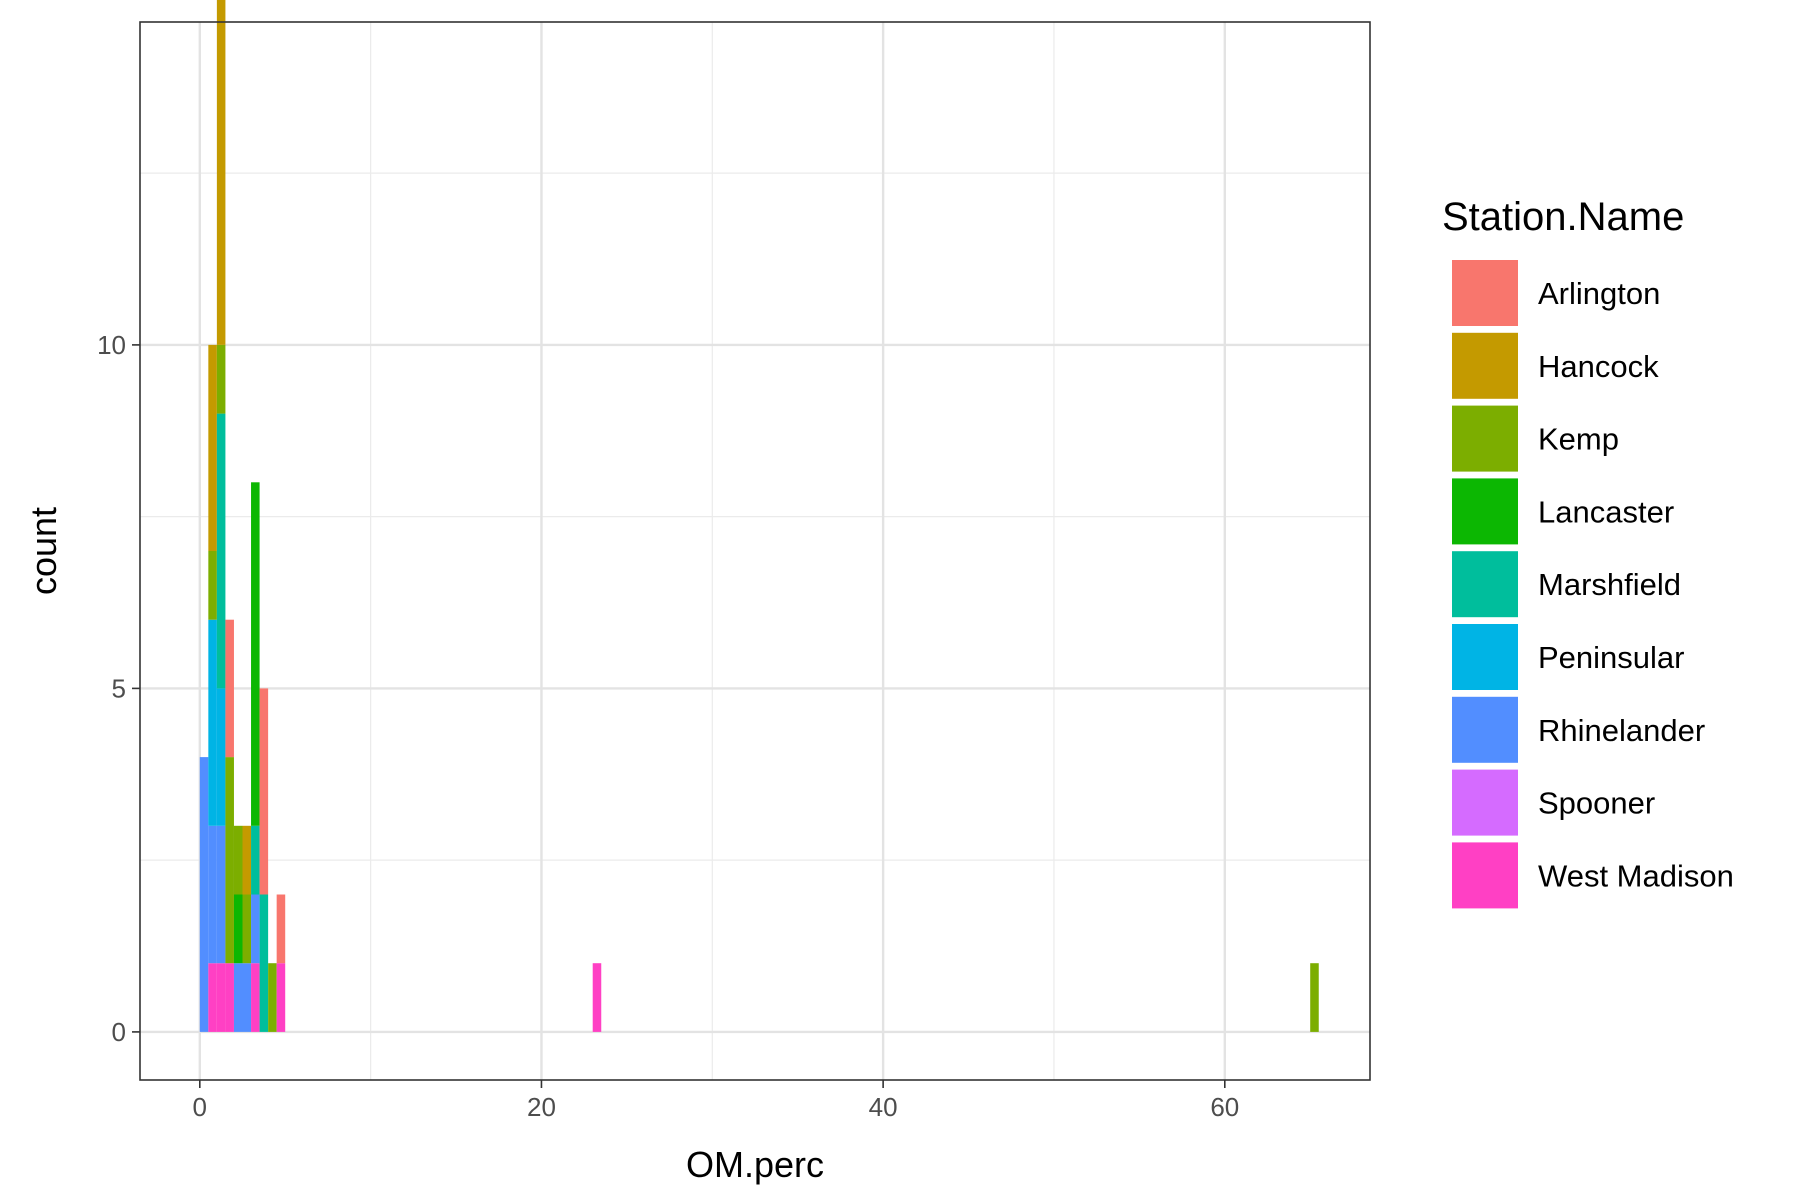 The image size is (1800, 1200). What do you see at coordinates (1485, 511) in the screenshot?
I see `legend-key-lancaster` at bounding box center [1485, 511].